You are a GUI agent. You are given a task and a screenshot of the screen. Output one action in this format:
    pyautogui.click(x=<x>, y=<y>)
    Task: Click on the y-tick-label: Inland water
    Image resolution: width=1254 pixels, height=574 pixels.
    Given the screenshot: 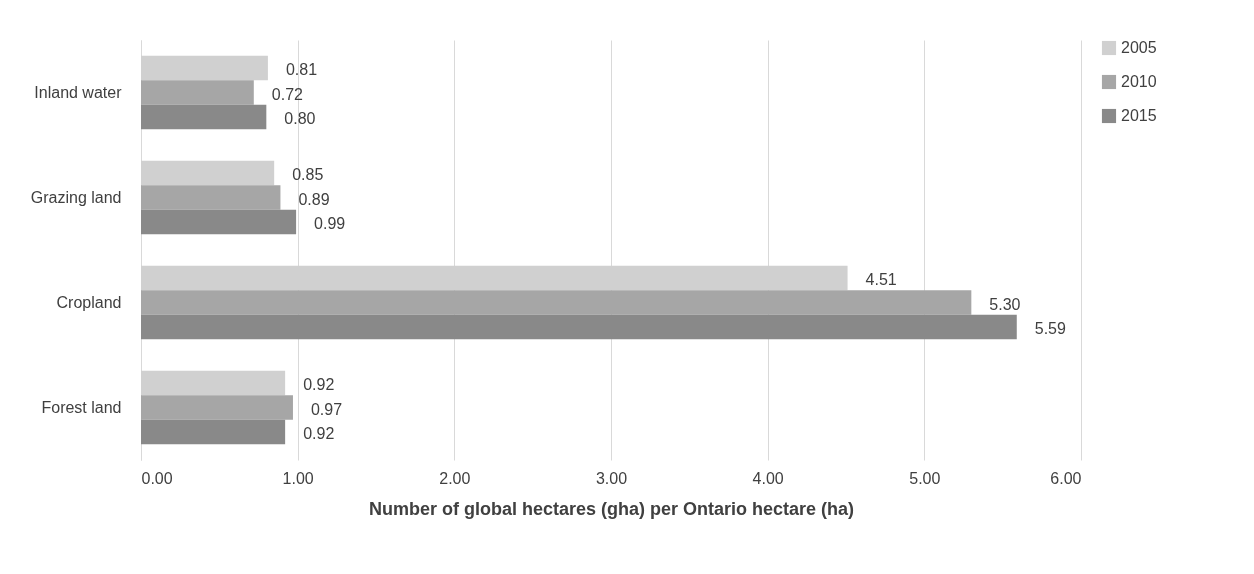 What is the action you would take?
    pyautogui.click(x=78, y=92)
    